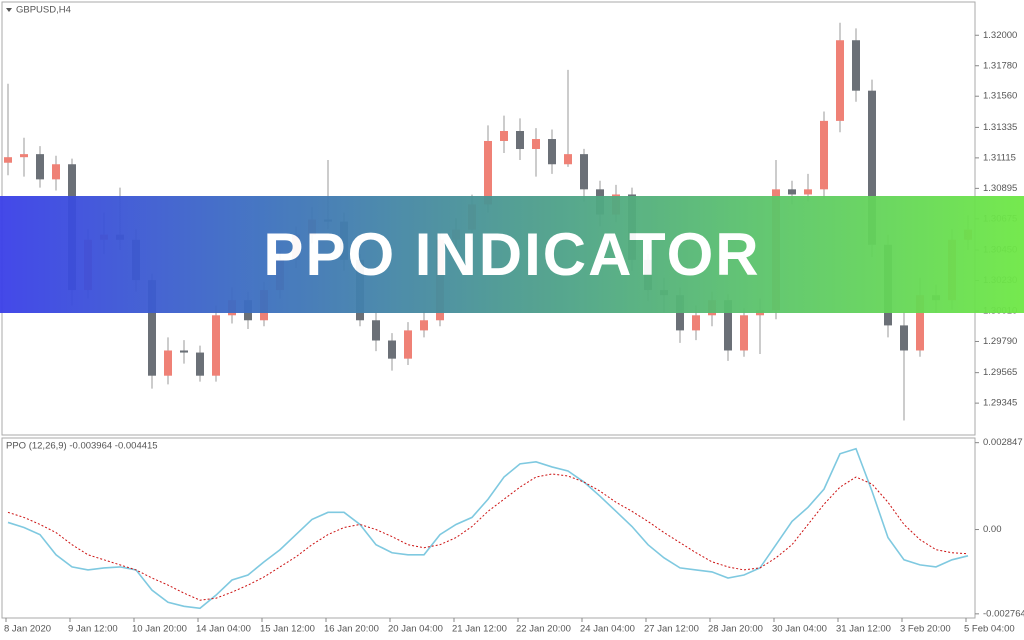 This screenshot has width=1024, height=640. I want to click on y-tick-label: 0.00, so click(992, 529).